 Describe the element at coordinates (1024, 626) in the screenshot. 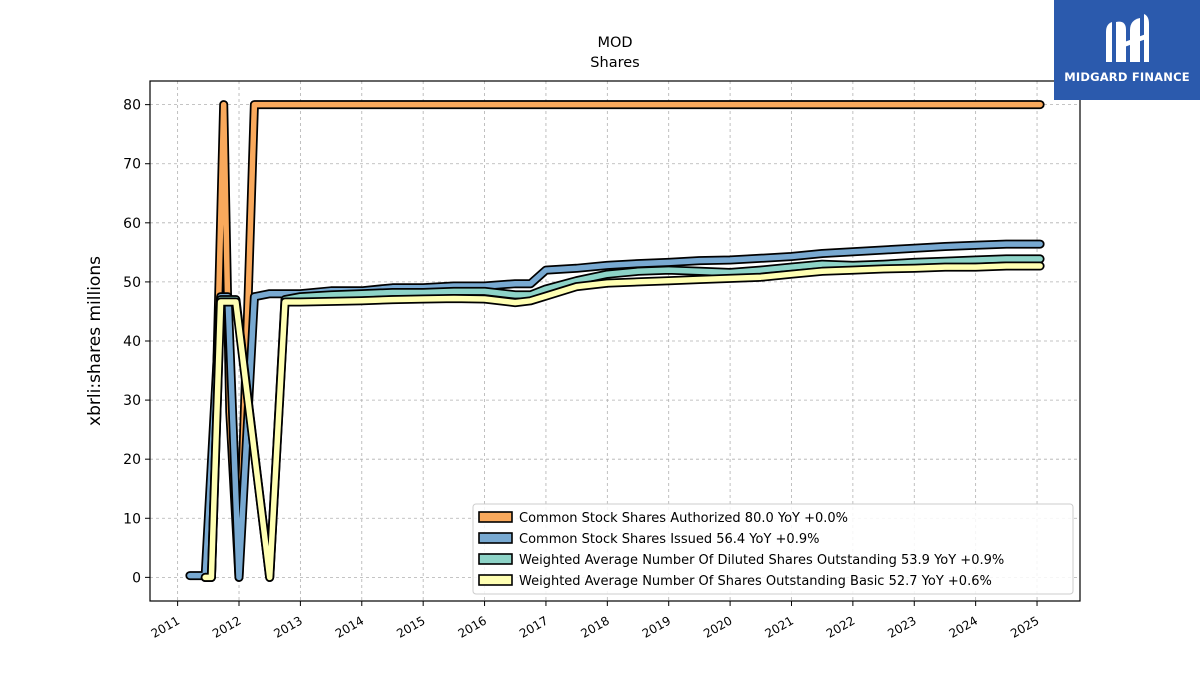

I see `x-tick-label: 2025` at that location.